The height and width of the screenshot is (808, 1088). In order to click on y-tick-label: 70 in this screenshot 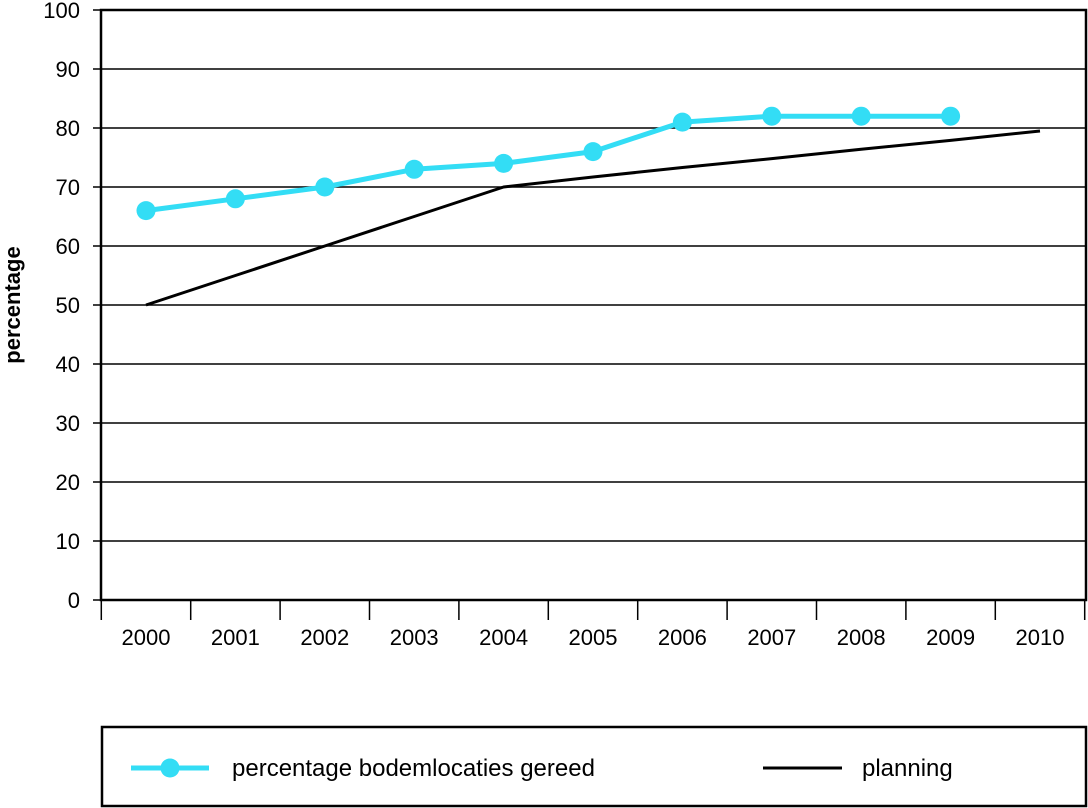, I will do `click(68, 187)`.